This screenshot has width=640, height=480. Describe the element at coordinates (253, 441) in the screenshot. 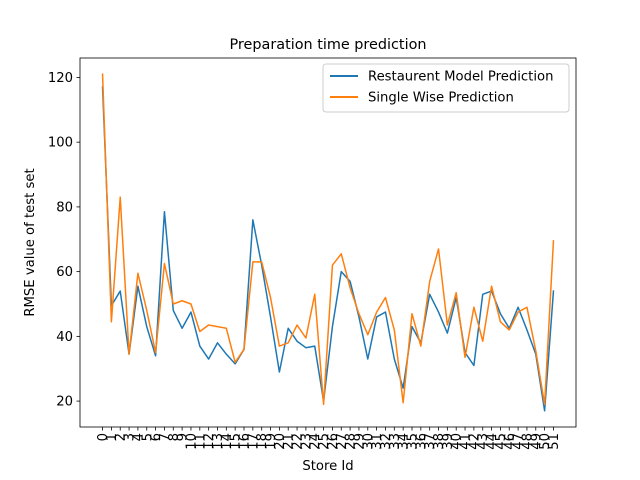

I see `x-tick-label-17: 17` at that location.